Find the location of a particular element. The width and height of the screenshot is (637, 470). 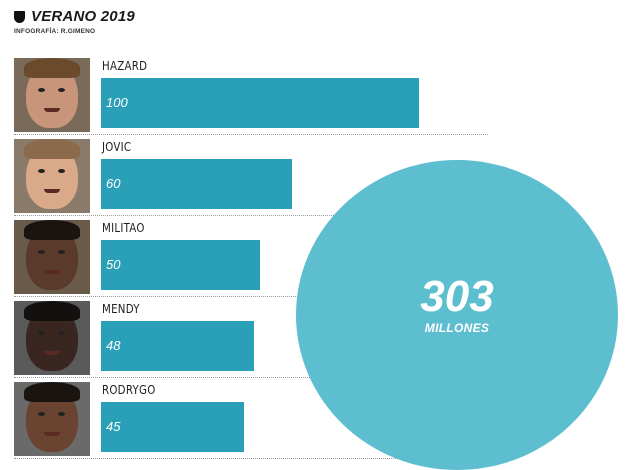

title-row: VERANO 2019 is located at coordinates (74, 16).